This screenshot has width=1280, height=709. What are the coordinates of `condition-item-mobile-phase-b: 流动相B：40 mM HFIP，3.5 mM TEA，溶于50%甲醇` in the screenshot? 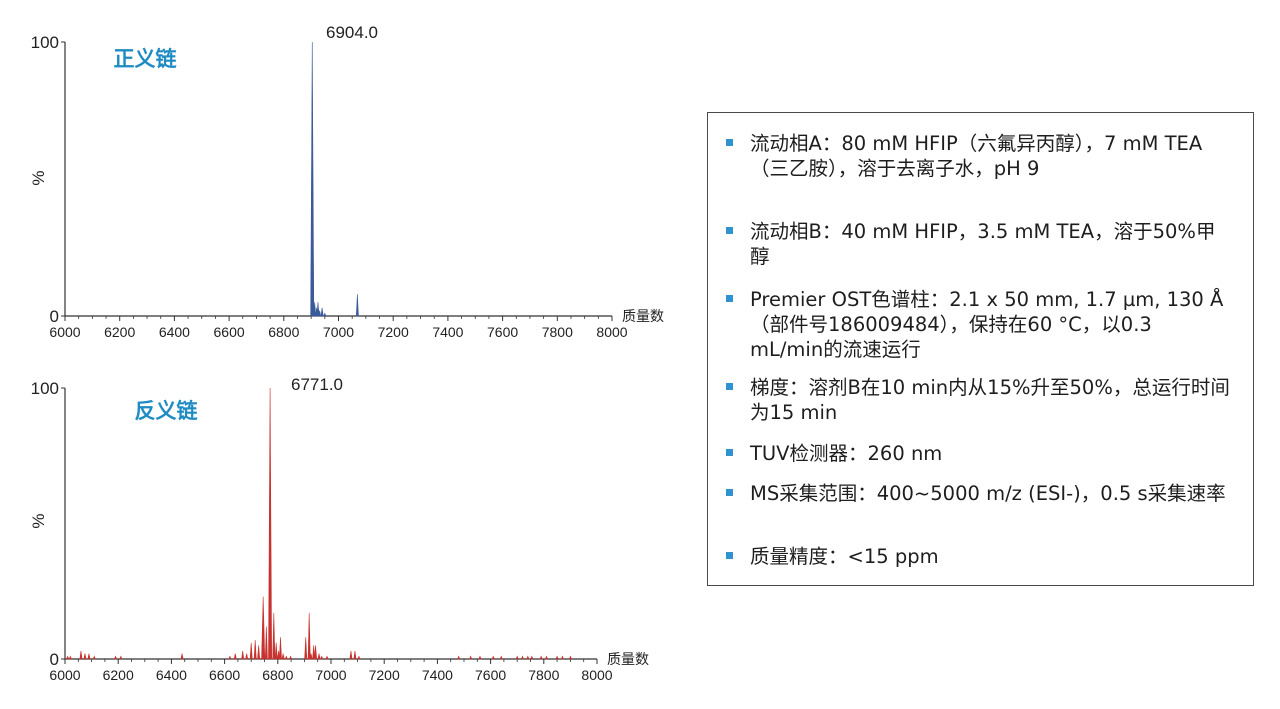 It's located at (978, 244).